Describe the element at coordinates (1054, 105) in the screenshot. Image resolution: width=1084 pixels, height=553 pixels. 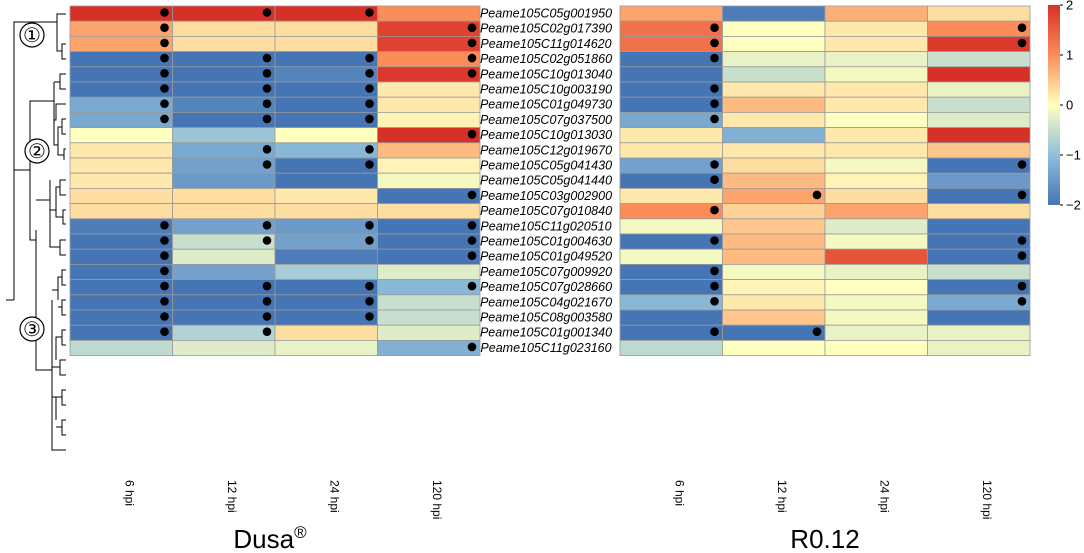
I see `legend-colorbar` at that location.